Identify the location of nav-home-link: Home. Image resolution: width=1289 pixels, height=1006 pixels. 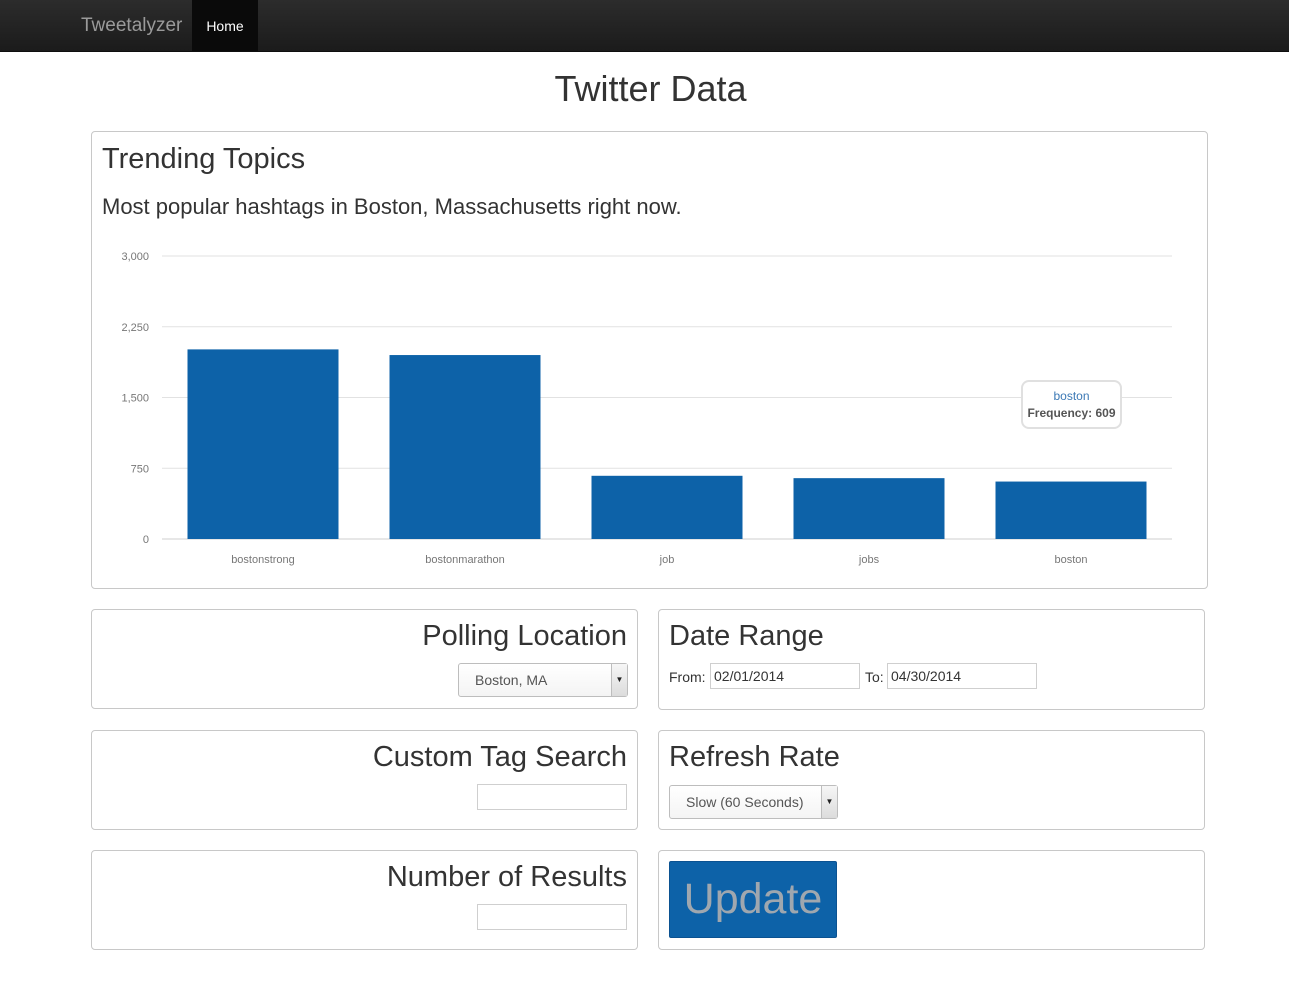
(225, 25).